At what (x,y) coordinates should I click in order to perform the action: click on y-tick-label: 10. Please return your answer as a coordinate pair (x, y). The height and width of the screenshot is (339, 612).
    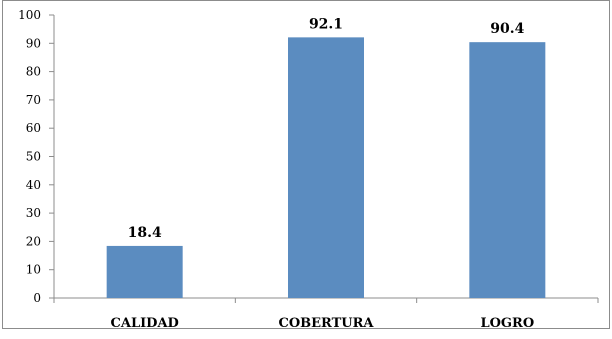
    Looking at the image, I should click on (33, 270).